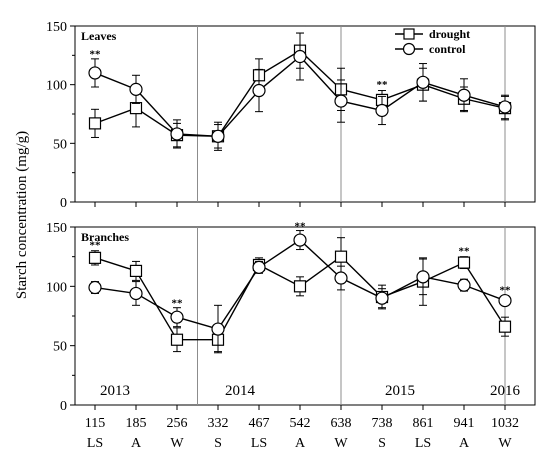 This screenshot has width=550, height=463. What do you see at coordinates (22, 215) in the screenshot?
I see `y-axis-label: Starch concentration (mg/g)` at bounding box center [22, 215].